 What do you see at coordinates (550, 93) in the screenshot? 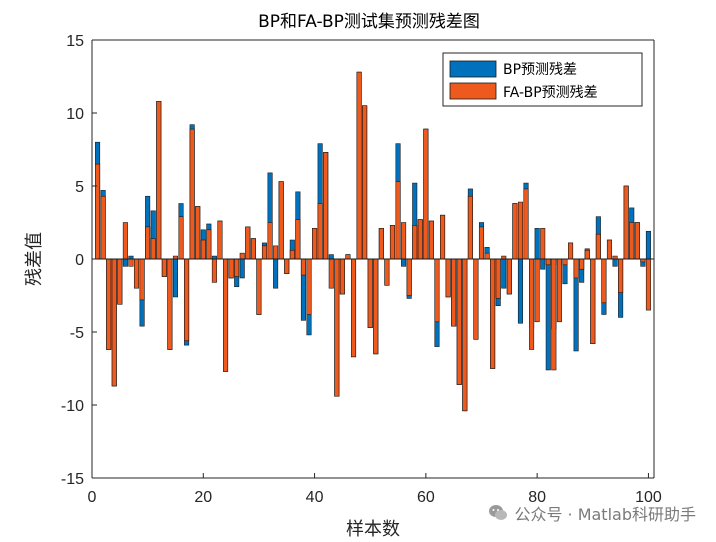
I see `legend-label-fa-bp: FA-BP预测残差` at bounding box center [550, 93].